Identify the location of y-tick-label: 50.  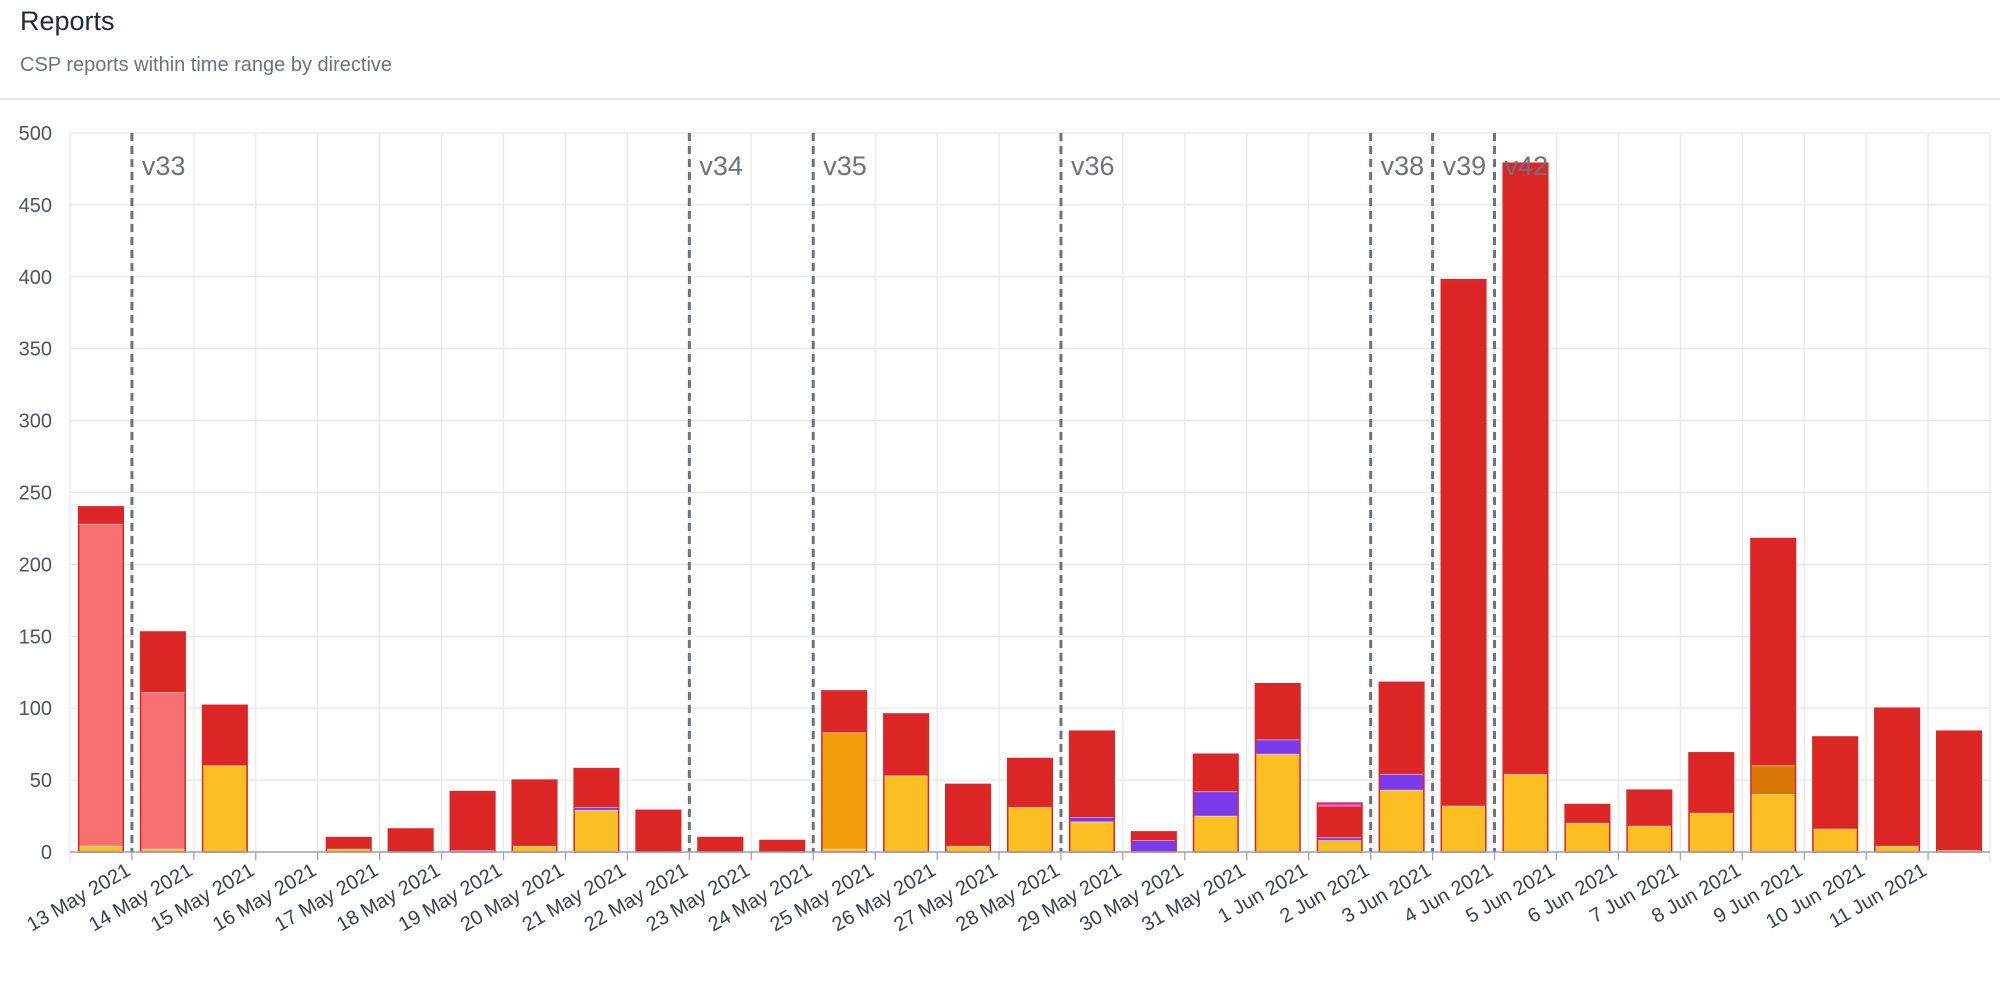
(41, 781).